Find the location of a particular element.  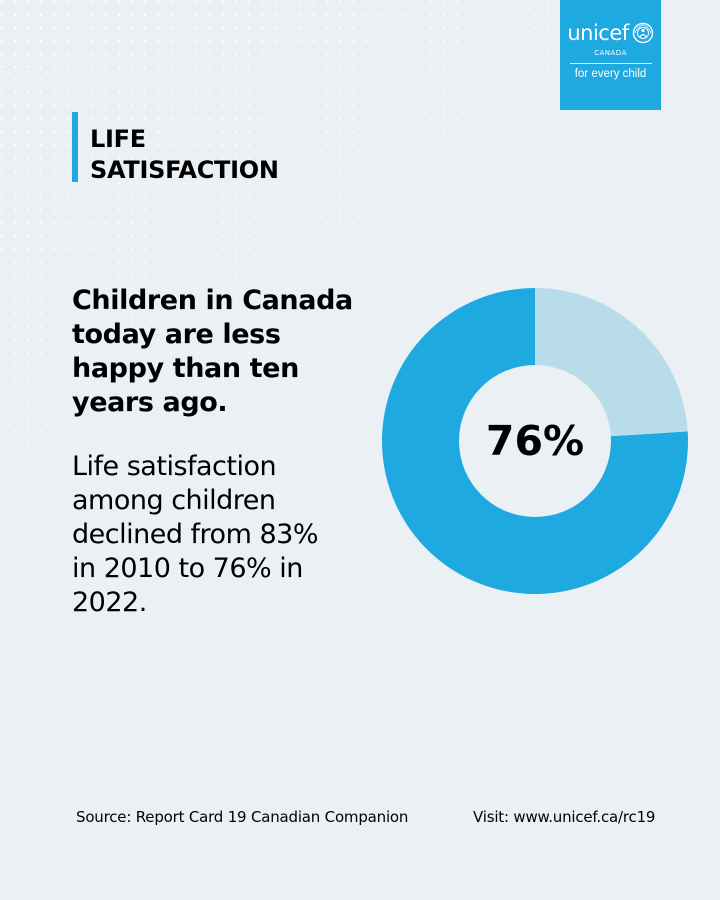

headline-line: happy than ten is located at coordinates (185, 368).